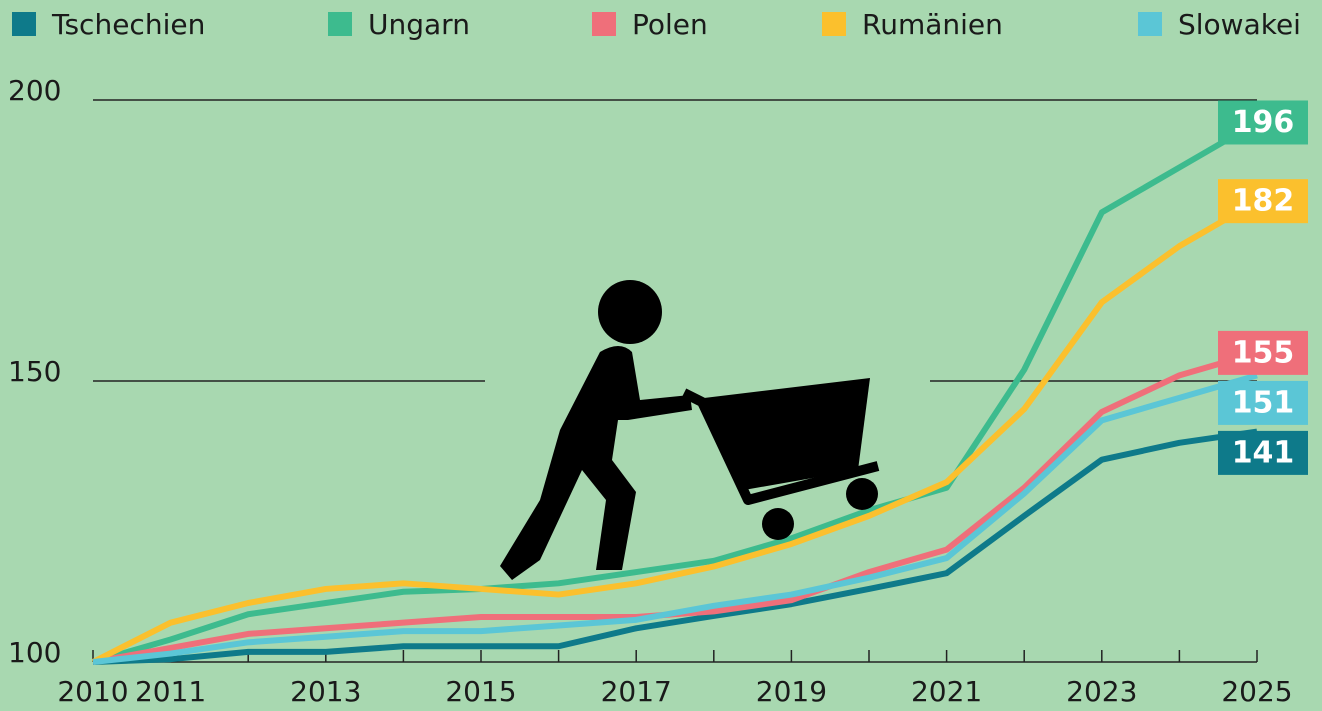 This screenshot has height=711, width=1322. What do you see at coordinates (690, 430) in the screenshot?
I see `shopper-icon` at bounding box center [690, 430].